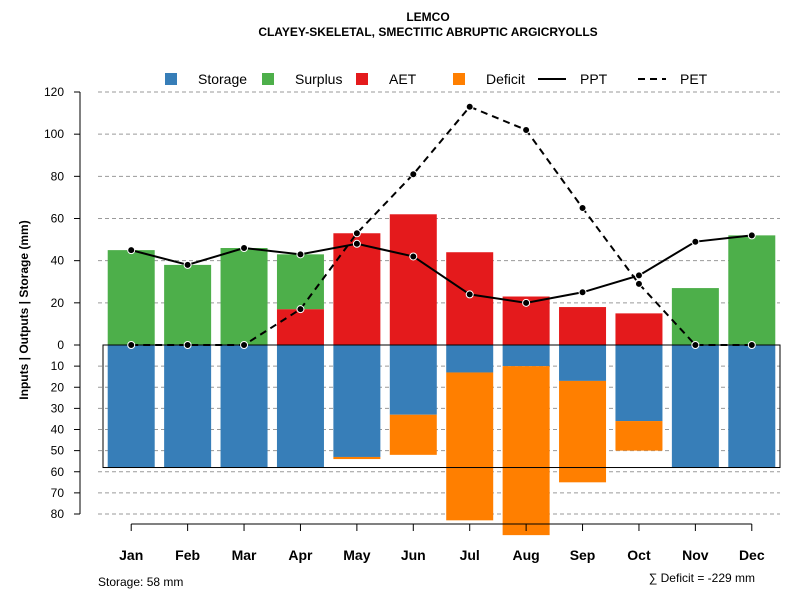 This screenshot has height=600, width=800. I want to click on y-tick-label: 120, so click(54, 92).